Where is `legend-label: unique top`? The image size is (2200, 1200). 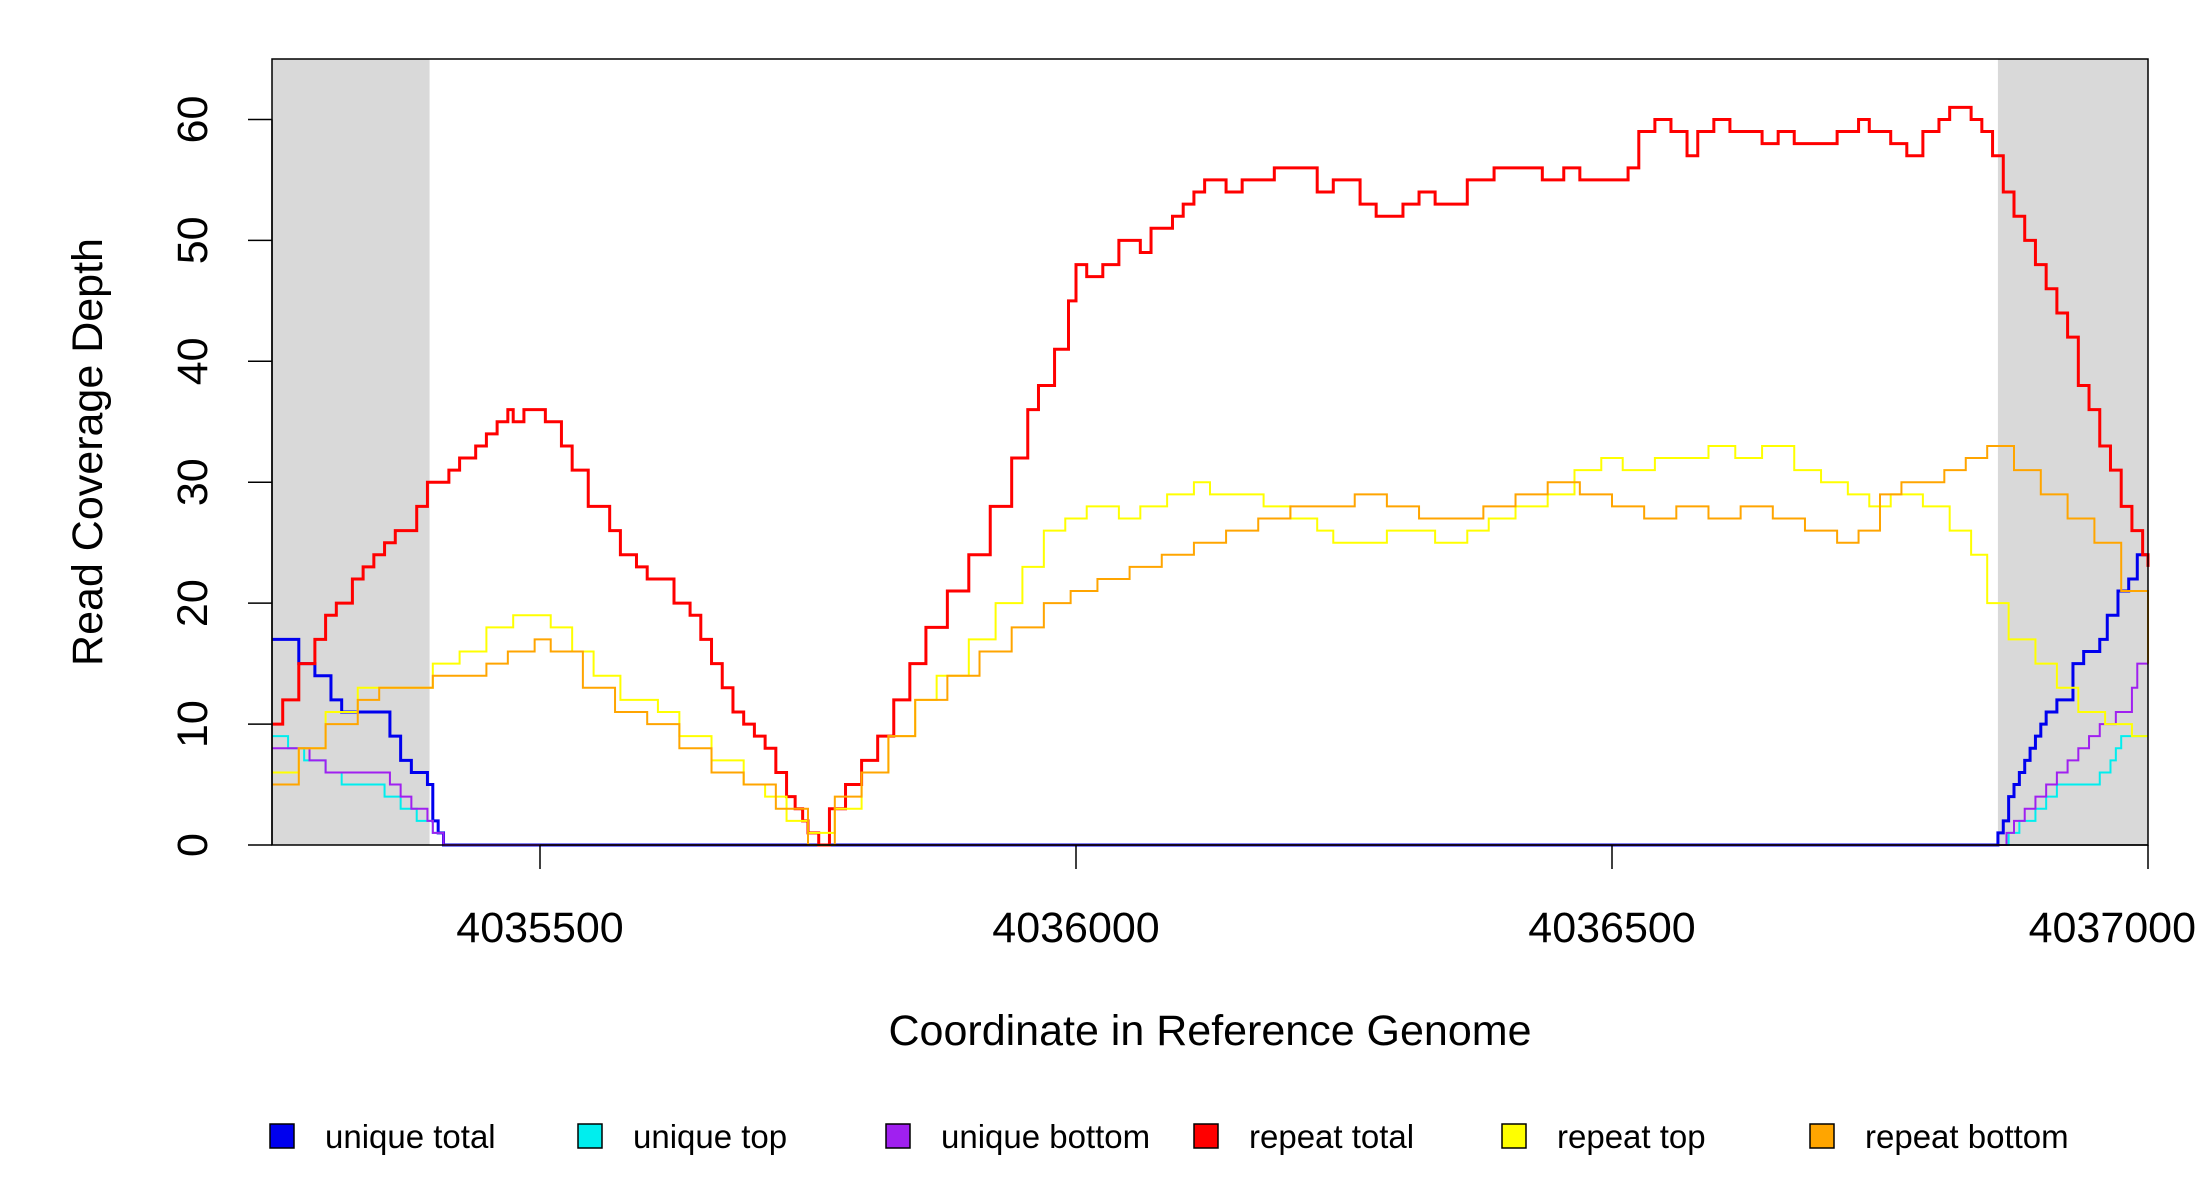
legend-label: unique top is located at coordinates (710, 1136).